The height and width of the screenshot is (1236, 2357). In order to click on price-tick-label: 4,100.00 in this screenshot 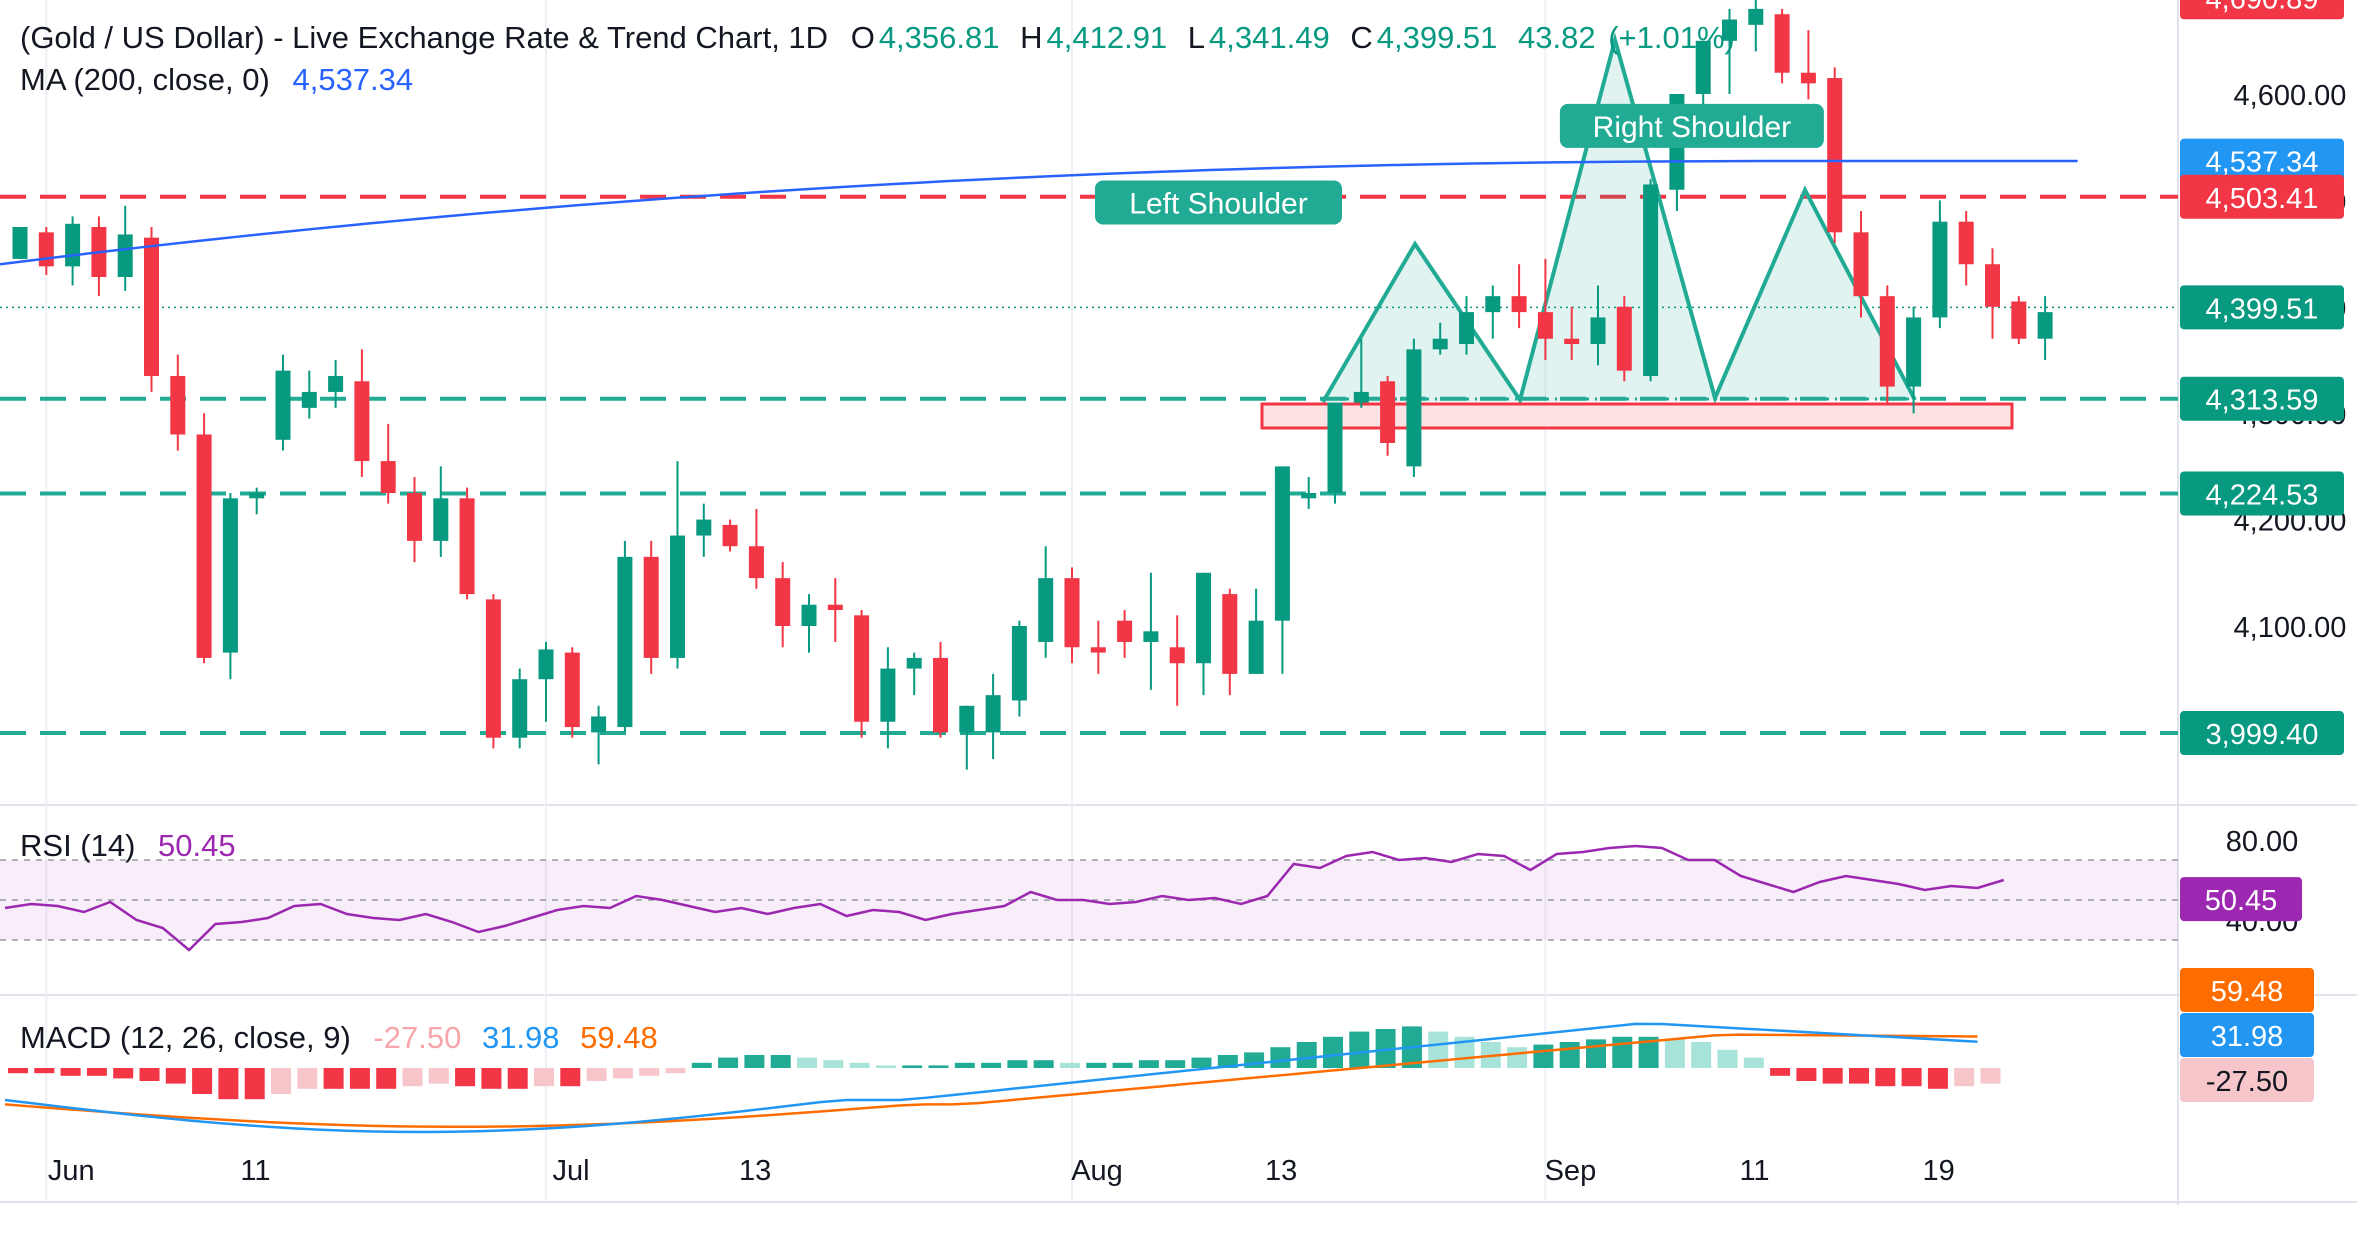, I will do `click(2290, 628)`.